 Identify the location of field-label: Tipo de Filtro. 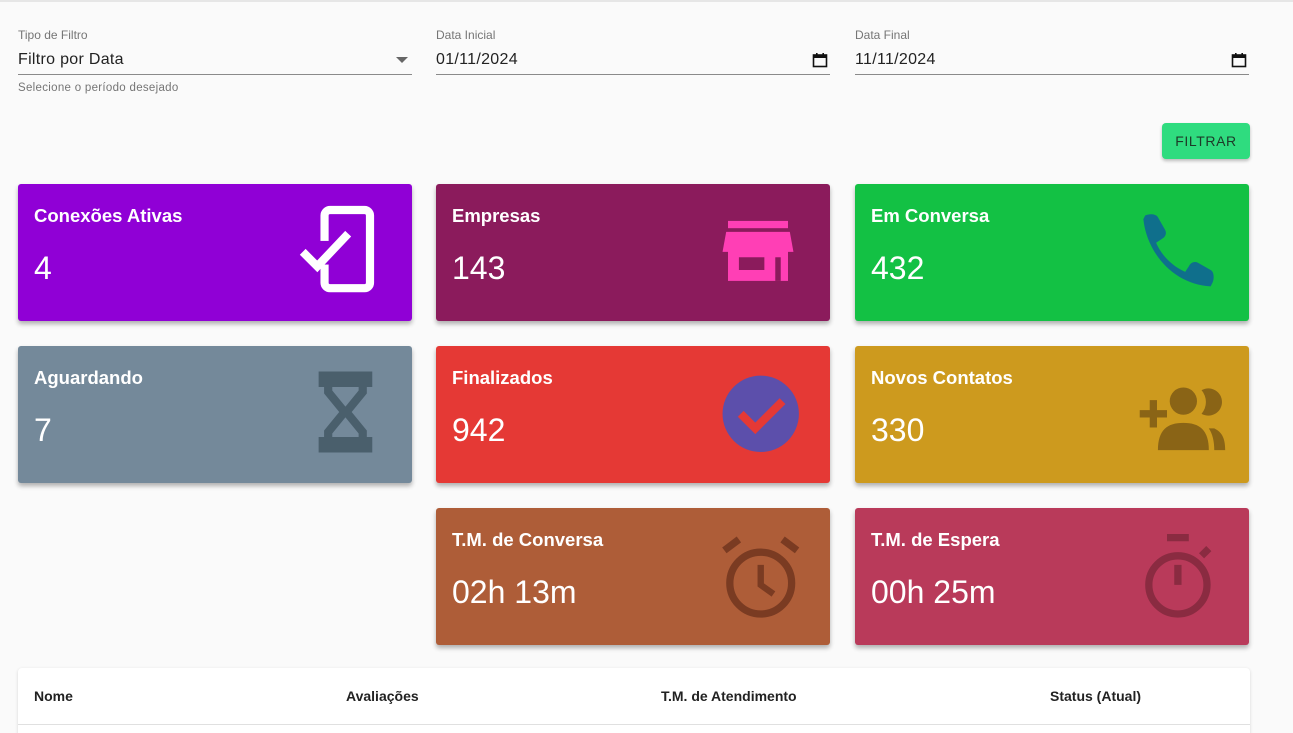
(53, 35).